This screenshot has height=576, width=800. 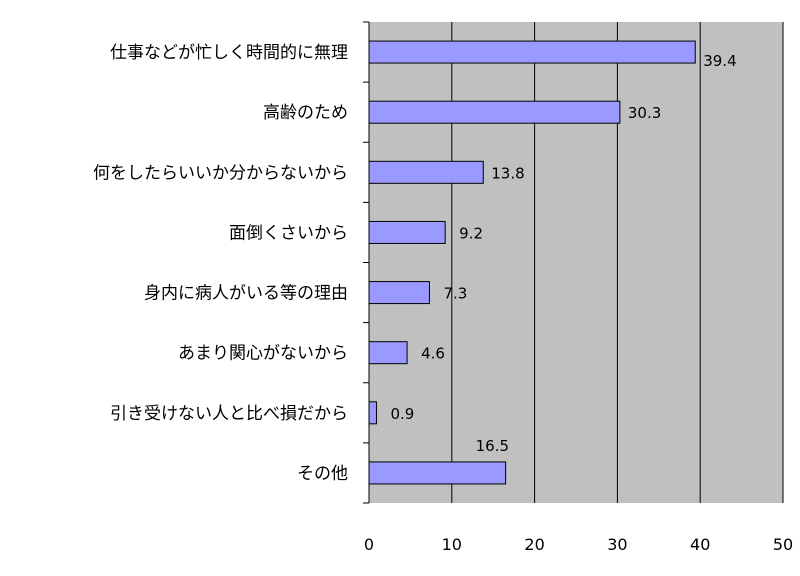 What do you see at coordinates (246, 294) in the screenshot?
I see `category-label: 身内に病人がいる等の理由` at bounding box center [246, 294].